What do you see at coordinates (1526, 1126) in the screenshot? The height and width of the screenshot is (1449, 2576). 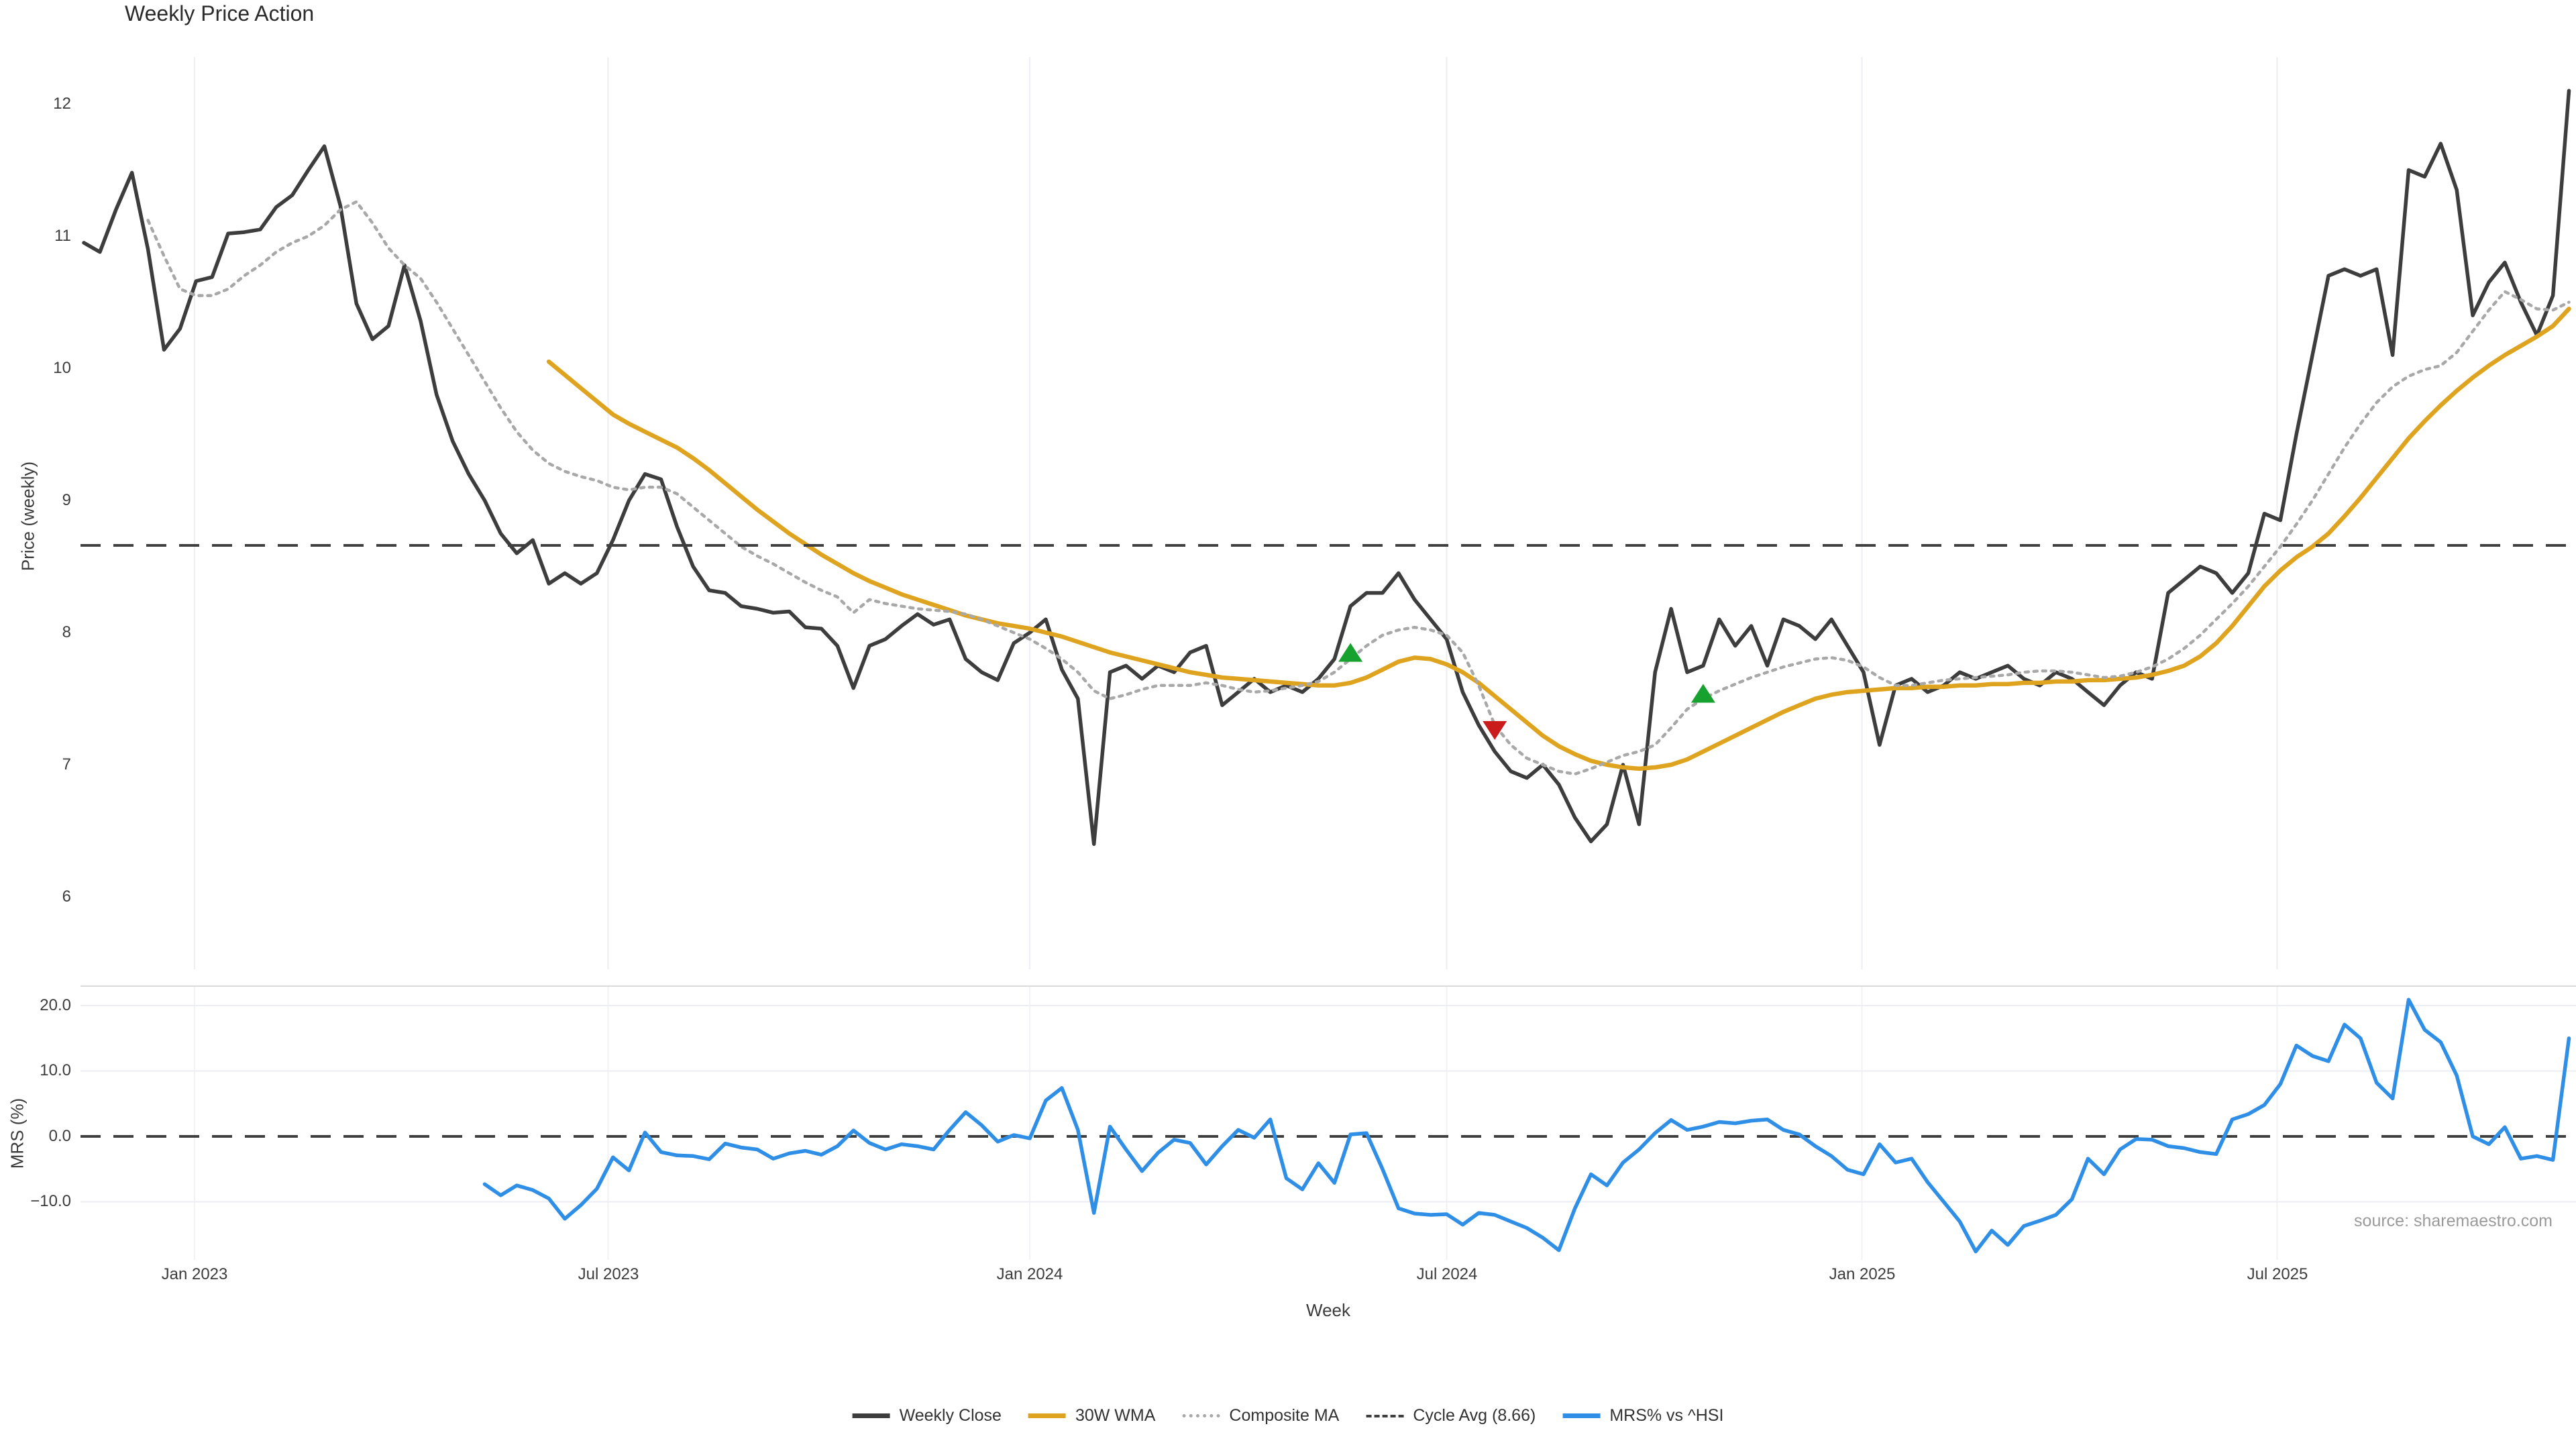 I see `mrs-vs-hsi-line` at bounding box center [1526, 1126].